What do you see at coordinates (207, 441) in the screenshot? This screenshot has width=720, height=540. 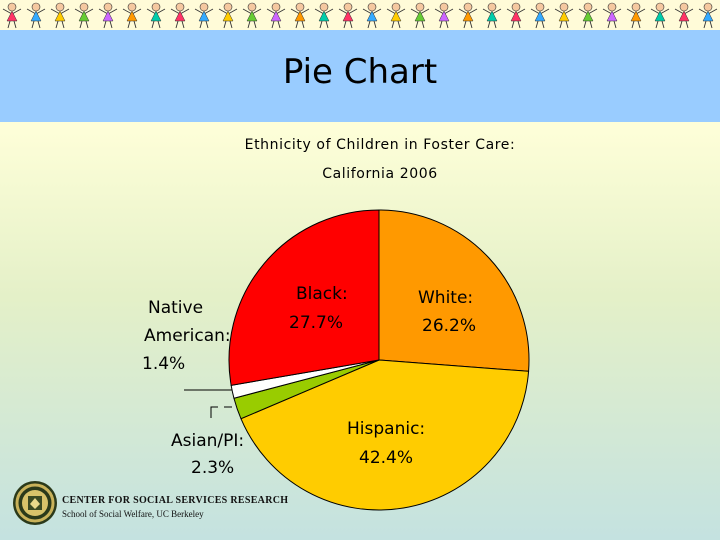 I see `label-asian-name: Asian/PI:` at bounding box center [207, 441].